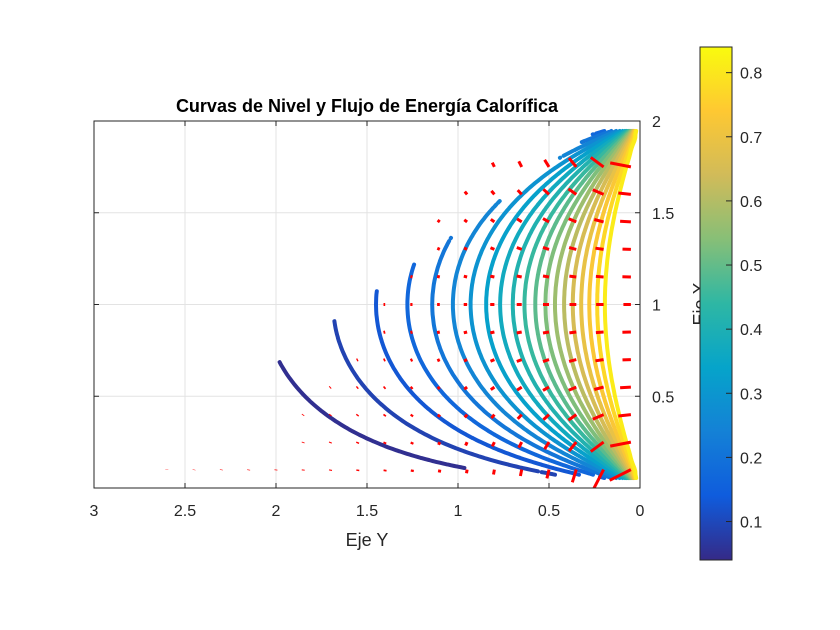  I want to click on x-axis-label: Eje Y, so click(367, 540).